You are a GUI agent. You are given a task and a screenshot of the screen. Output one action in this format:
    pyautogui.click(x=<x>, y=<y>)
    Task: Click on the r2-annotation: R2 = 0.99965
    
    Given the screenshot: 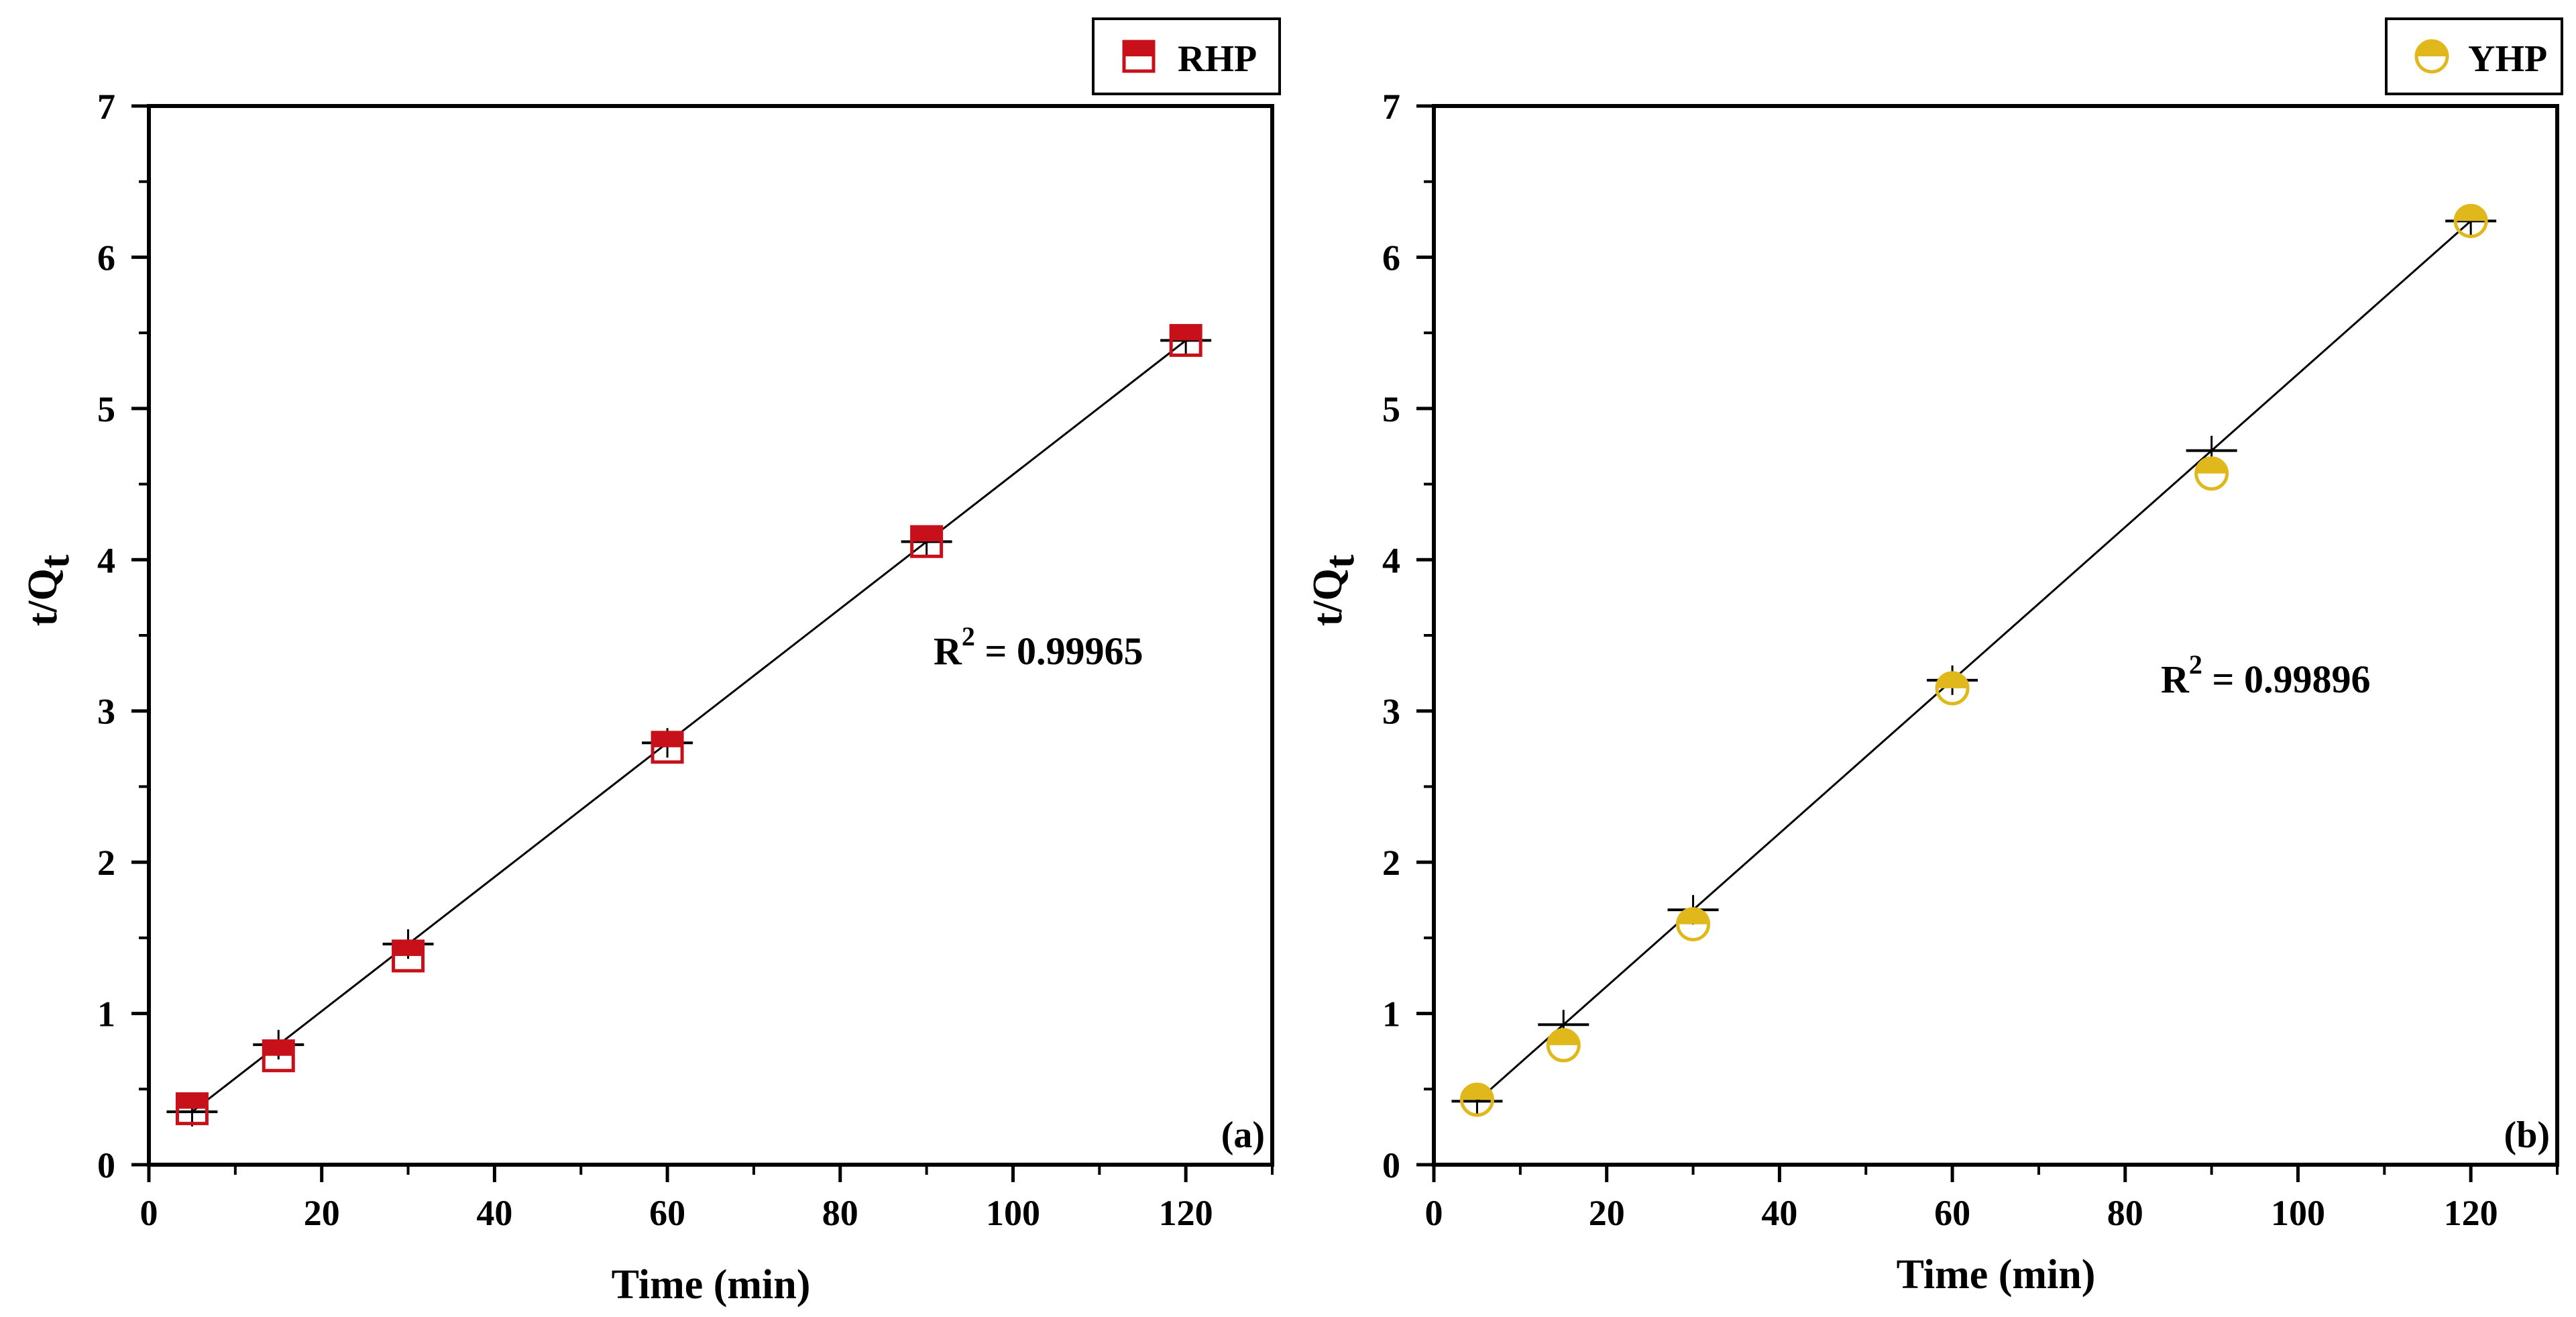 What is the action you would take?
    pyautogui.click(x=1038, y=647)
    